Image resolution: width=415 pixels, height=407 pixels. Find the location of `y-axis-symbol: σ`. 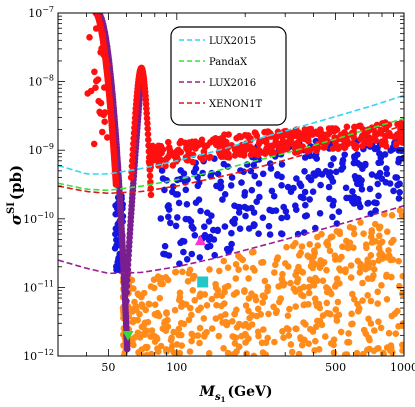

y-axis-symbol: σ is located at coordinates (16, 219).